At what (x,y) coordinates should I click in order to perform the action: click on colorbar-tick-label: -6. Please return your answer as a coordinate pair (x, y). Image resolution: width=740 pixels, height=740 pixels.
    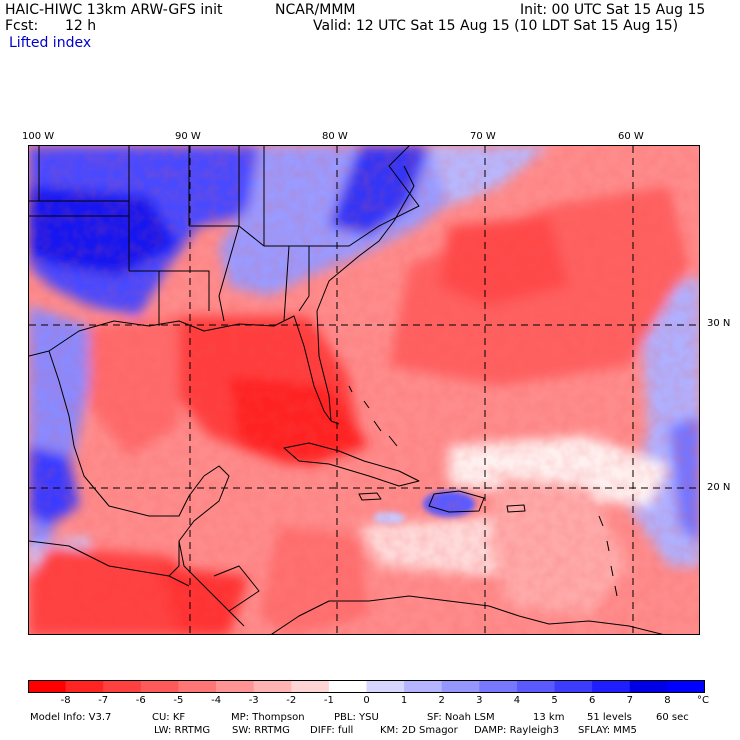
    Looking at the image, I should click on (140, 700).